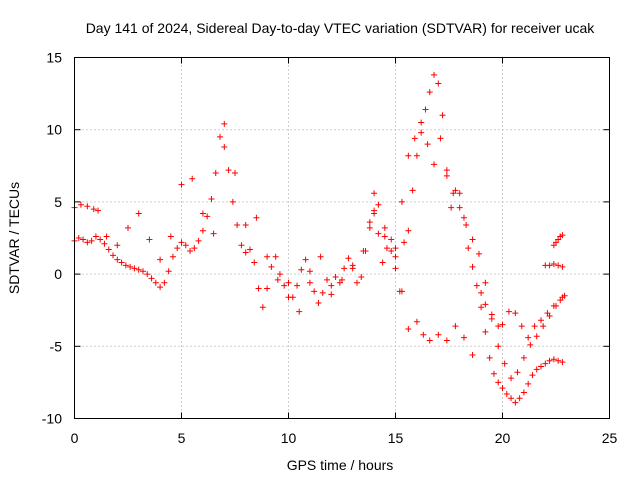  I want to click on x-axis-label: GPS time / hours, so click(340, 465).